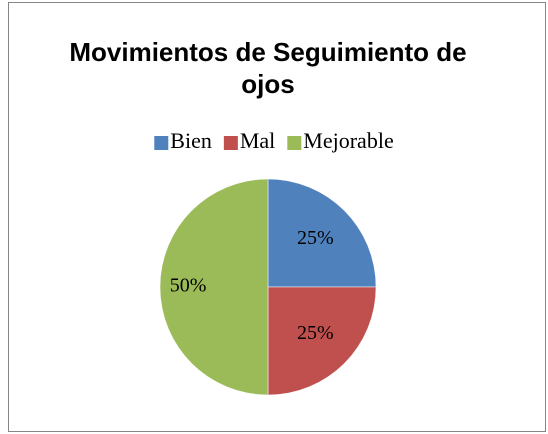 Image resolution: width=548 pixels, height=434 pixels. What do you see at coordinates (348, 140) in the screenshot?
I see `legend-label: Mejorable` at bounding box center [348, 140].